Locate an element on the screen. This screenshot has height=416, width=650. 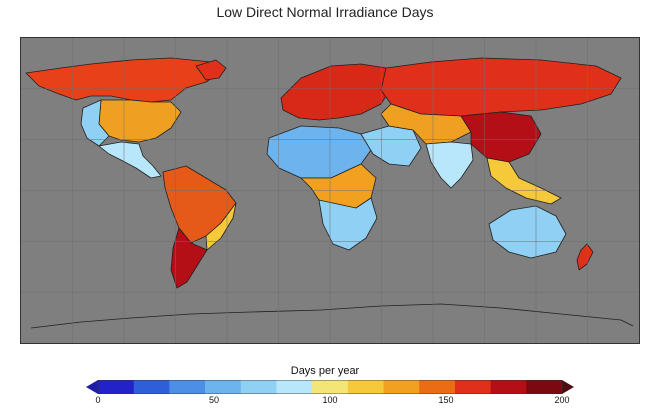
region-mexico is located at coordinates (130, 160).